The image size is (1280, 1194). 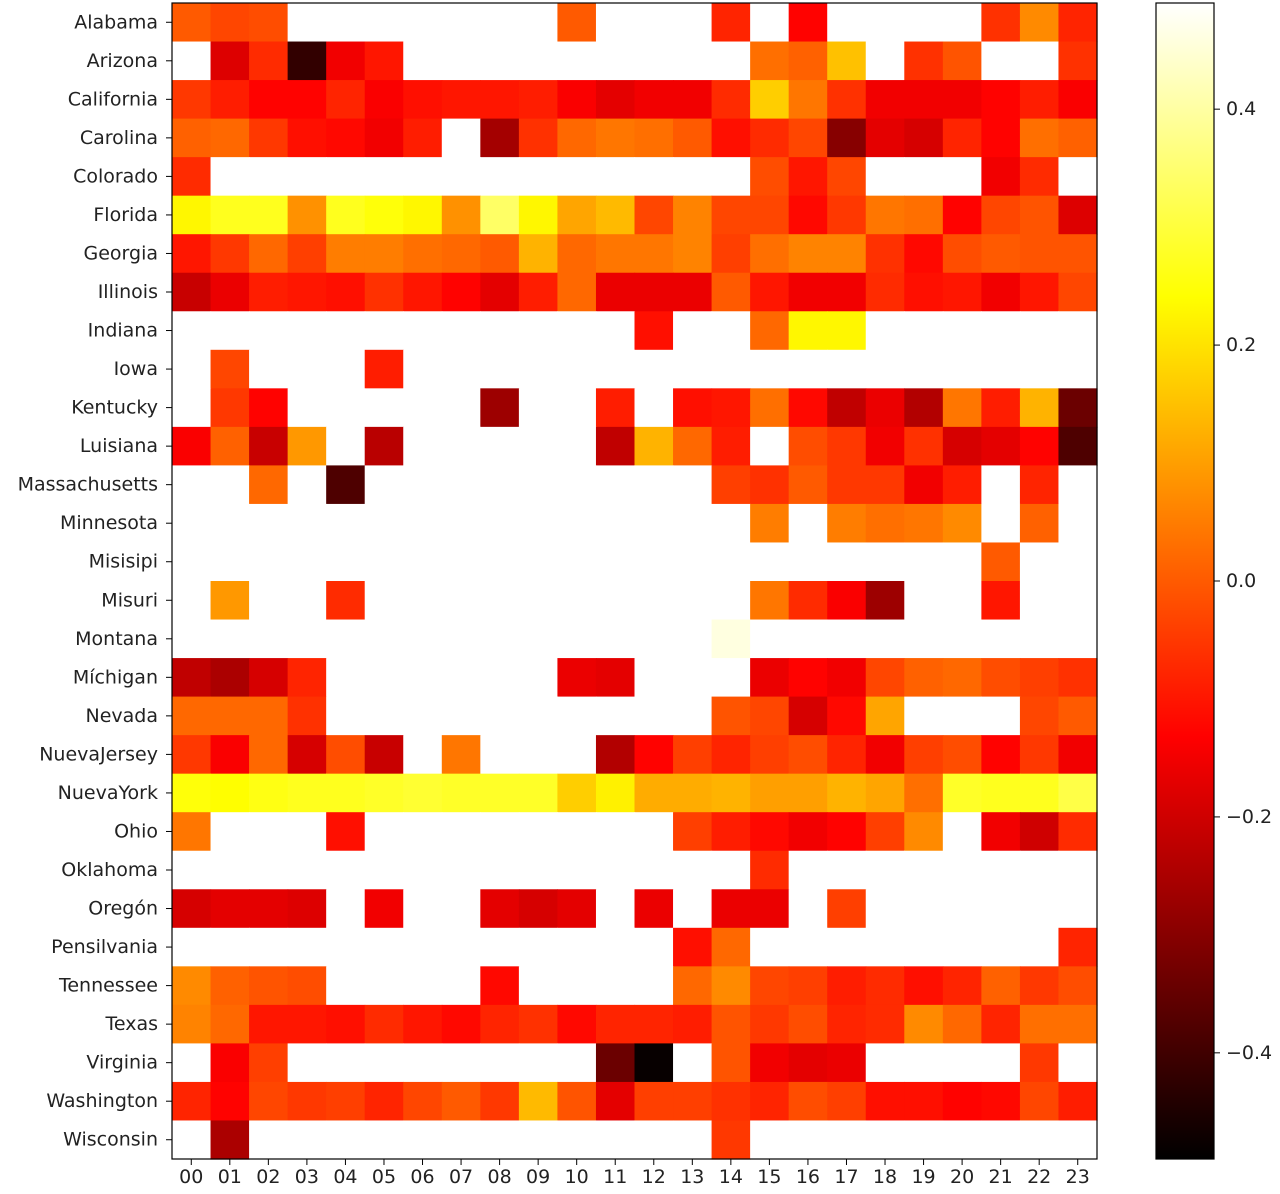 I want to click on y-tick-label: Oregón, so click(x=123, y=909).